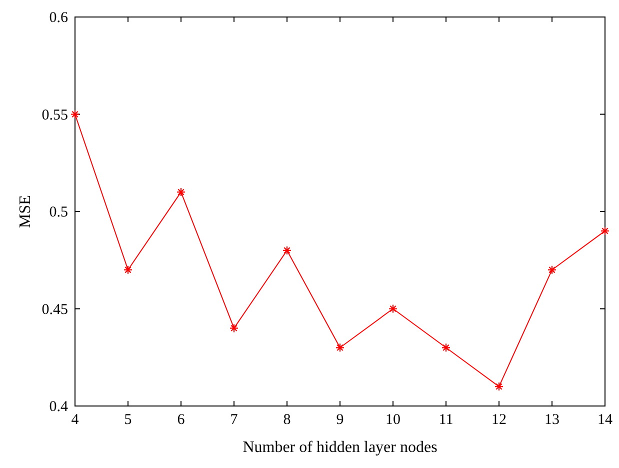 The height and width of the screenshot is (468, 619). What do you see at coordinates (58, 18) in the screenshot?
I see `y-tick-label: 0.6` at bounding box center [58, 18].